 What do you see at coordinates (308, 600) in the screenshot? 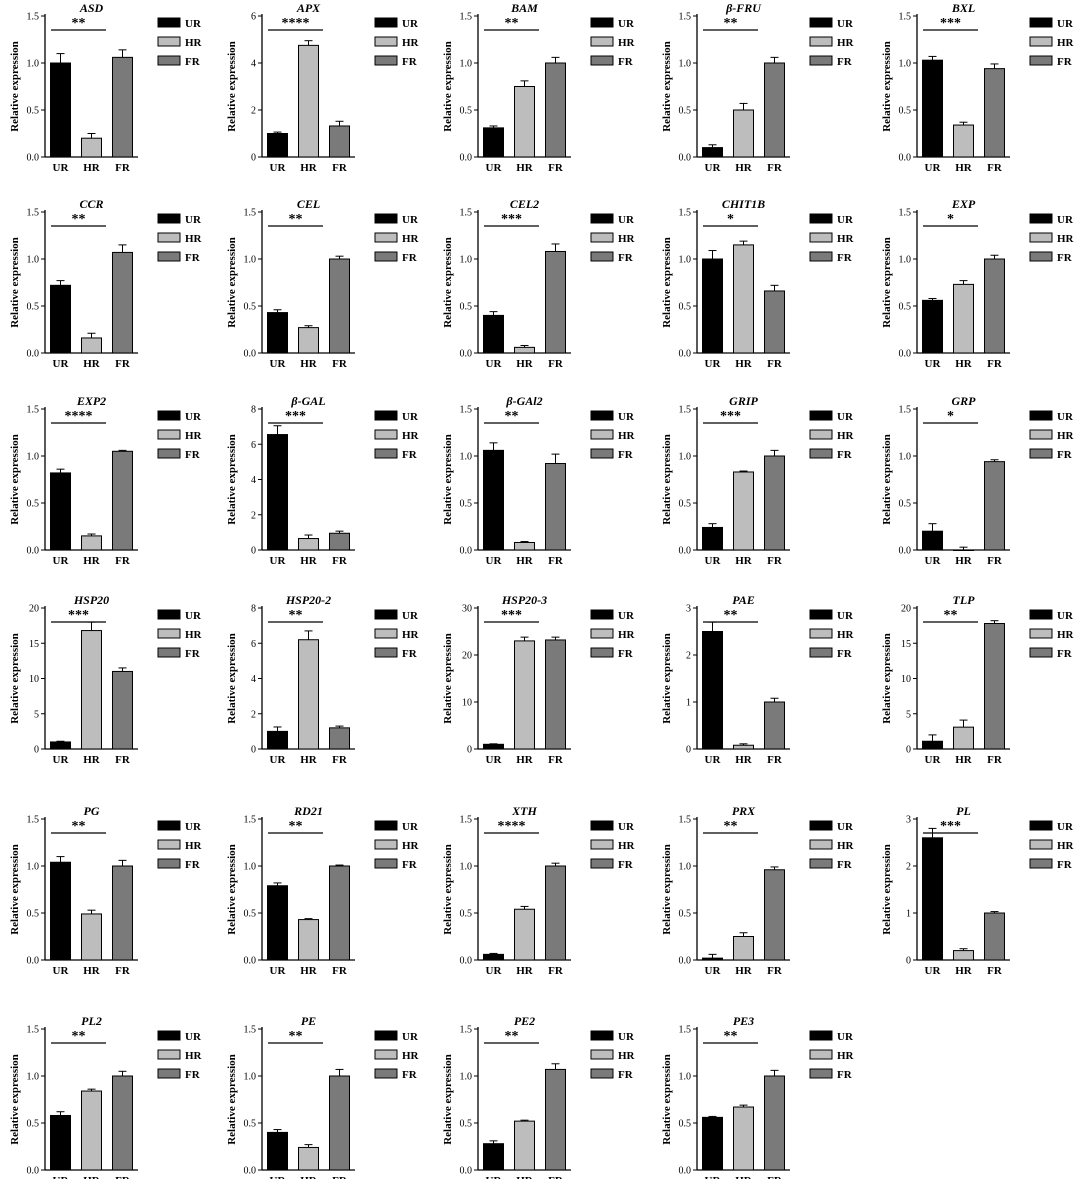
I see `chart-title: HSP20-2` at bounding box center [308, 600].